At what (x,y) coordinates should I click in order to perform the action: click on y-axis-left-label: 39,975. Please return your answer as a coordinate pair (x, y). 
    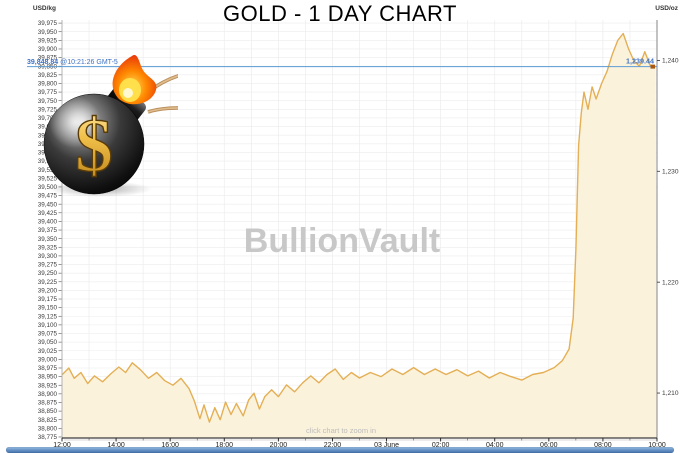
    Looking at the image, I should click on (48, 23).